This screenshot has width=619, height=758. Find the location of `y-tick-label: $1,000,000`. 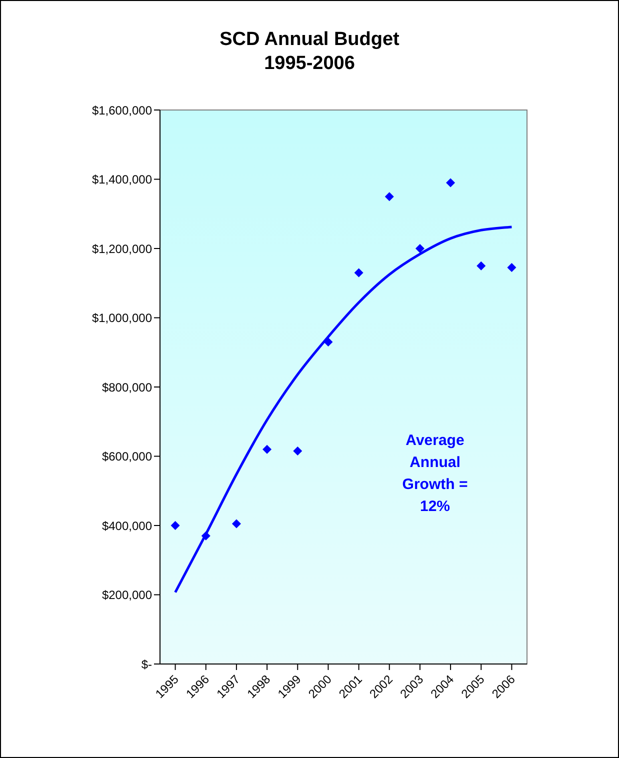

y-tick-label: $1,000,000 is located at coordinates (122, 318).